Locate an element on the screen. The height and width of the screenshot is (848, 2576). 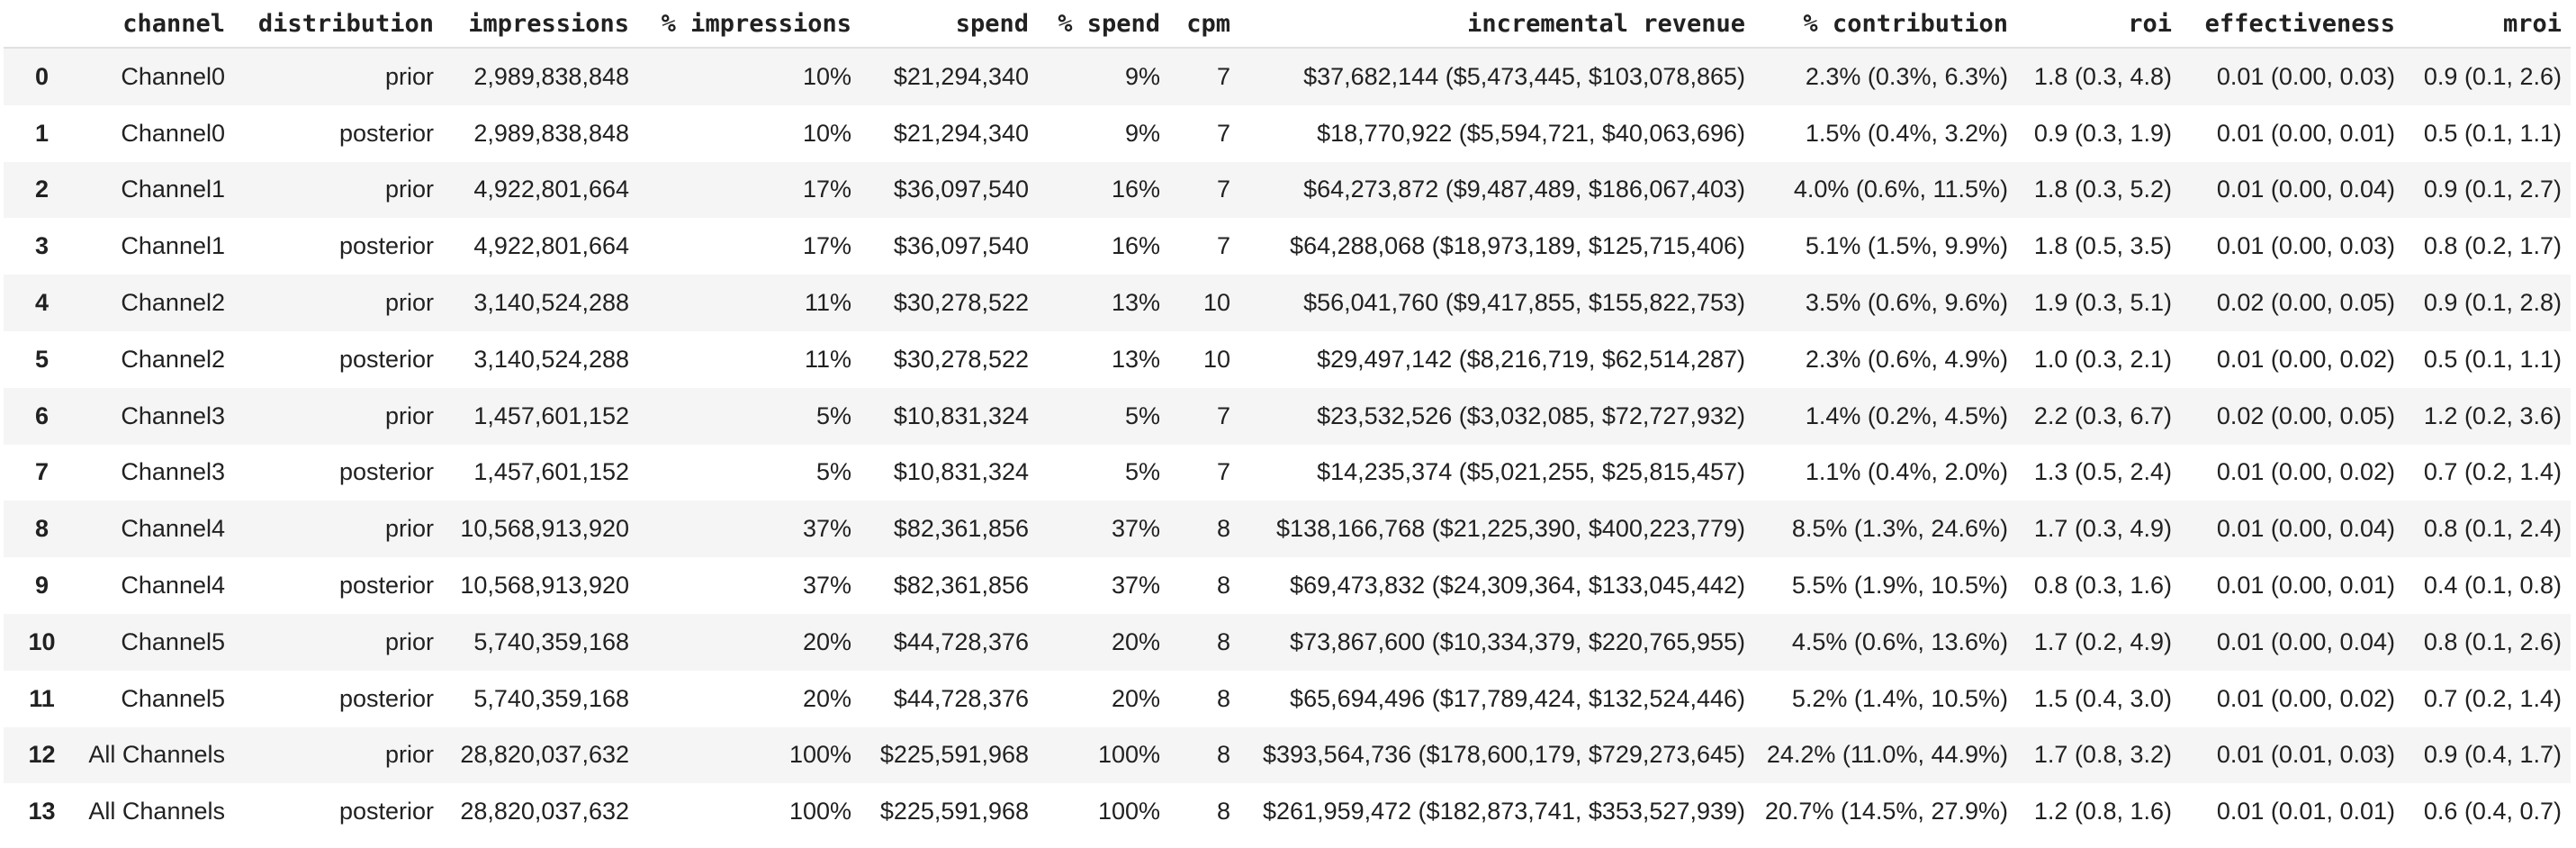
table-cell: 1.4% (0.2%, 4.5%) is located at coordinates (1885, 416).